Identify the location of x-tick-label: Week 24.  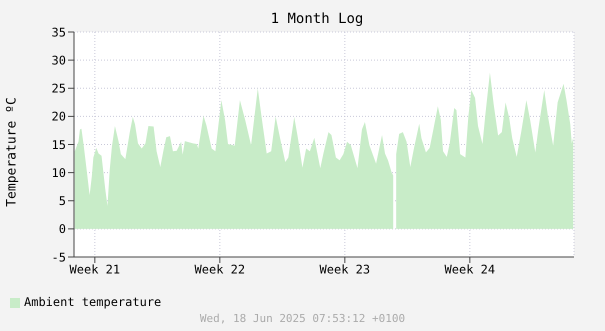
(470, 269).